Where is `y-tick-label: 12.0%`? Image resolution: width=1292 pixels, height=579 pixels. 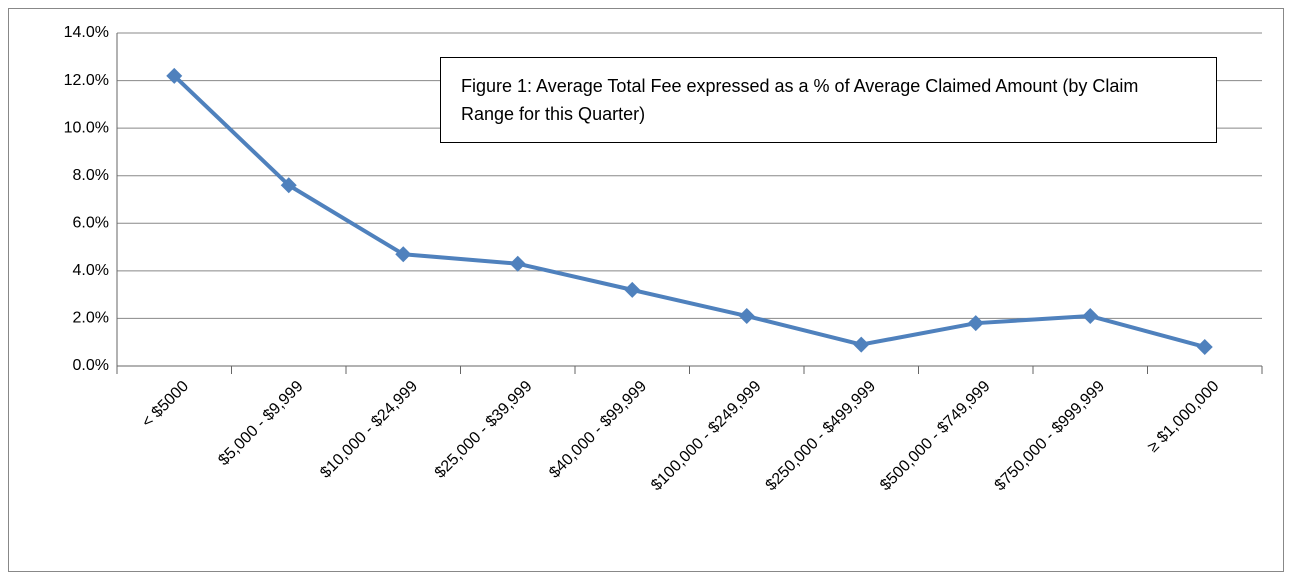
y-tick-label: 12.0% is located at coordinates (86, 80).